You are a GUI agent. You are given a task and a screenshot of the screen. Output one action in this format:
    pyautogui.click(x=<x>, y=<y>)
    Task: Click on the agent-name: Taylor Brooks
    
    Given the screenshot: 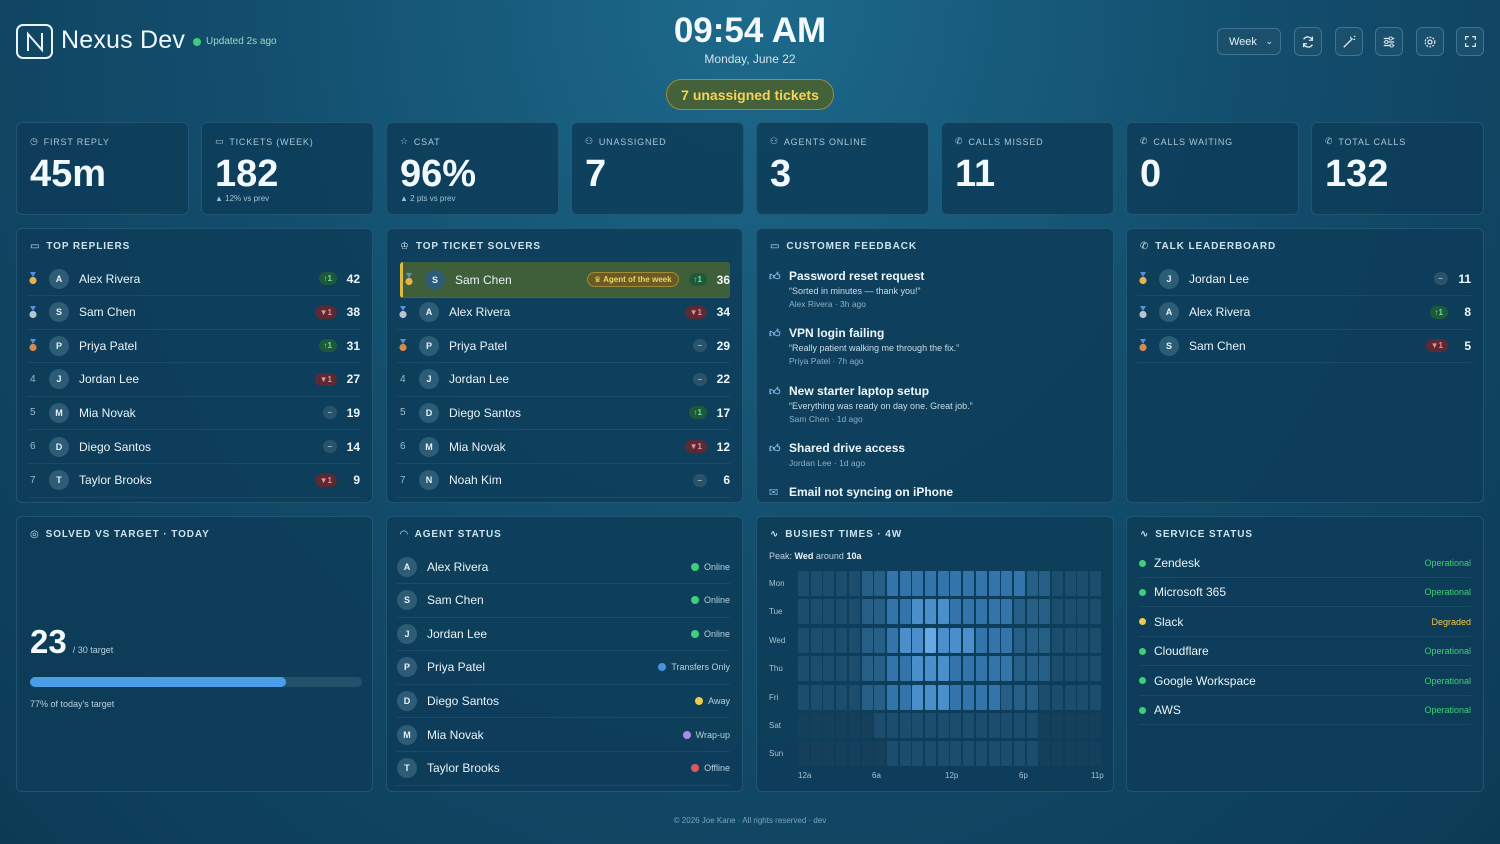 What is the action you would take?
    pyautogui.click(x=115, y=480)
    